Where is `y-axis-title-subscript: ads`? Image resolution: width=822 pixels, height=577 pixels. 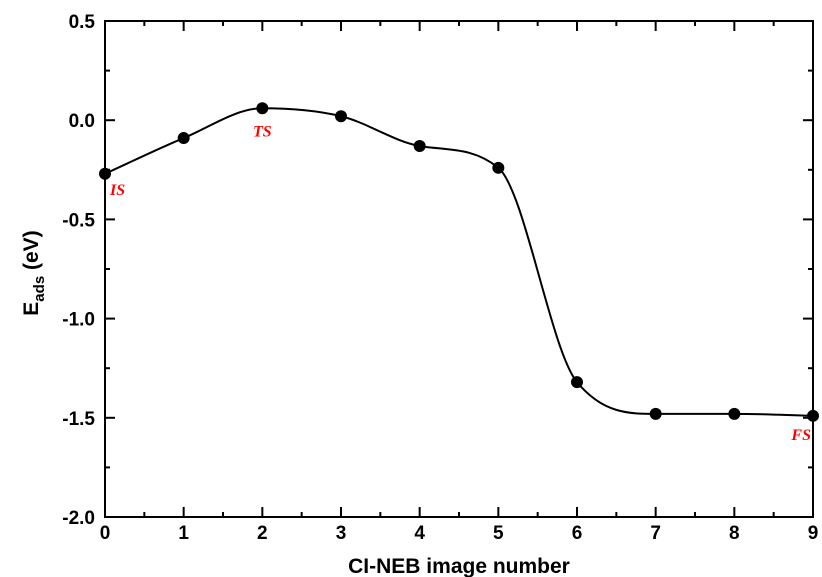
y-axis-title-subscript: ads is located at coordinates (39, 289).